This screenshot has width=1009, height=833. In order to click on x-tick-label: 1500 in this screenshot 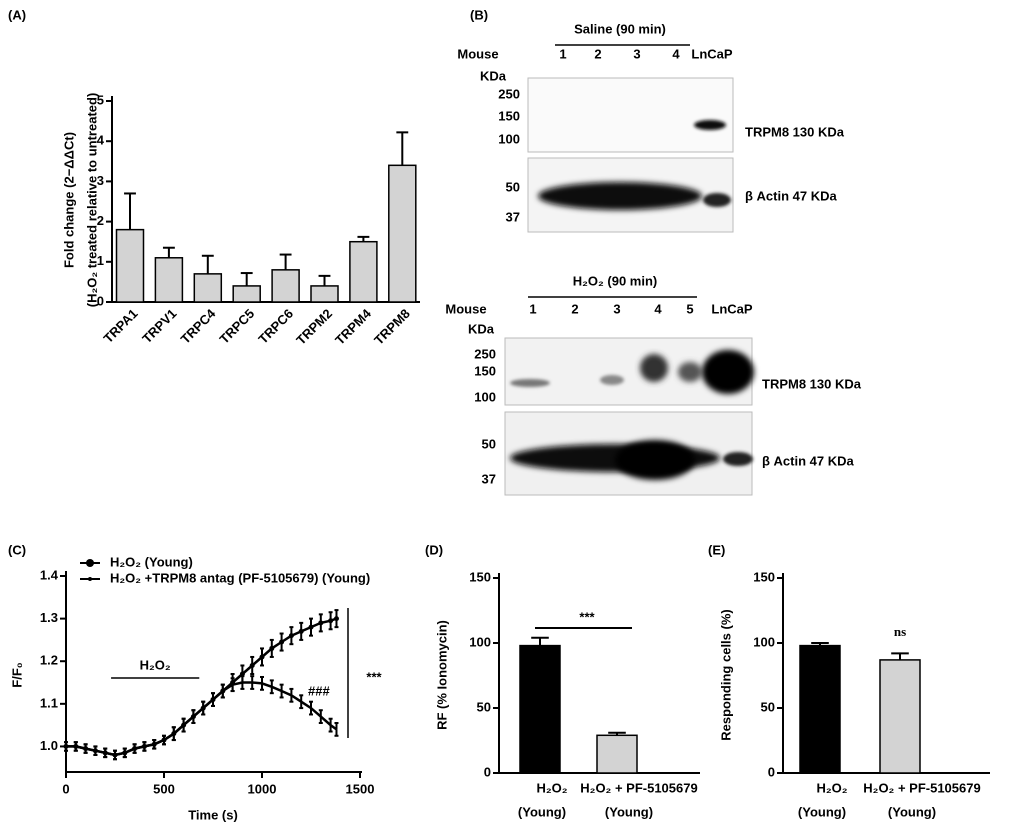, I will do `click(360, 788)`.